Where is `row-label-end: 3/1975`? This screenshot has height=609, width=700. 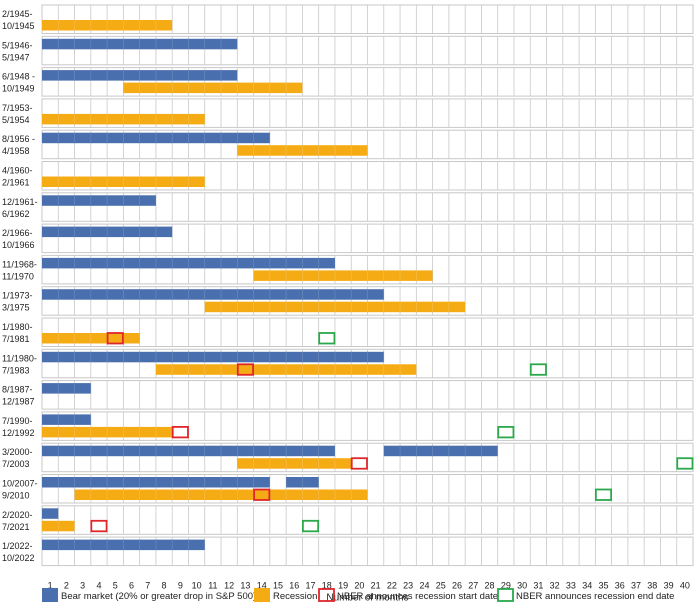
row-label-end: 3/1975 is located at coordinates (16, 308).